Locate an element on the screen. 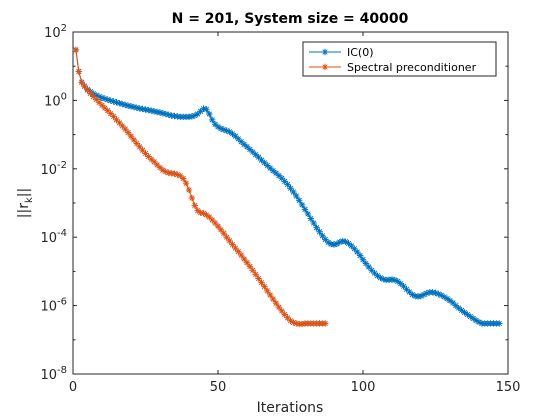  legend-label-ic-0: IC(0) is located at coordinates (360, 52).